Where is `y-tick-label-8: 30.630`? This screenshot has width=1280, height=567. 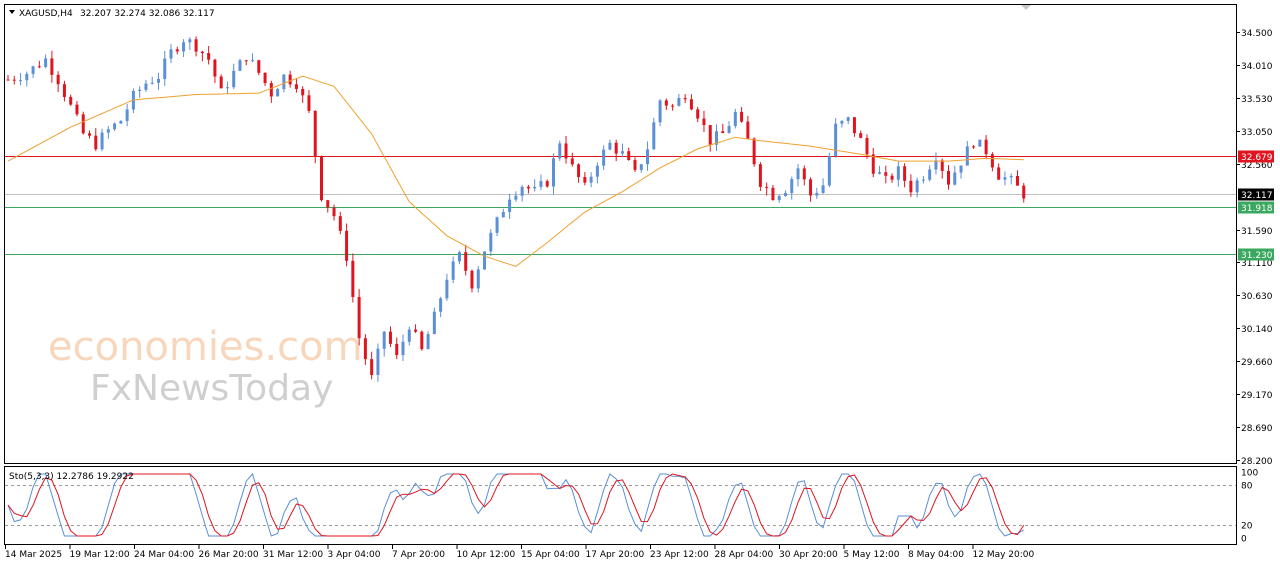 y-tick-label-8: 30.630 is located at coordinates (1257, 297).